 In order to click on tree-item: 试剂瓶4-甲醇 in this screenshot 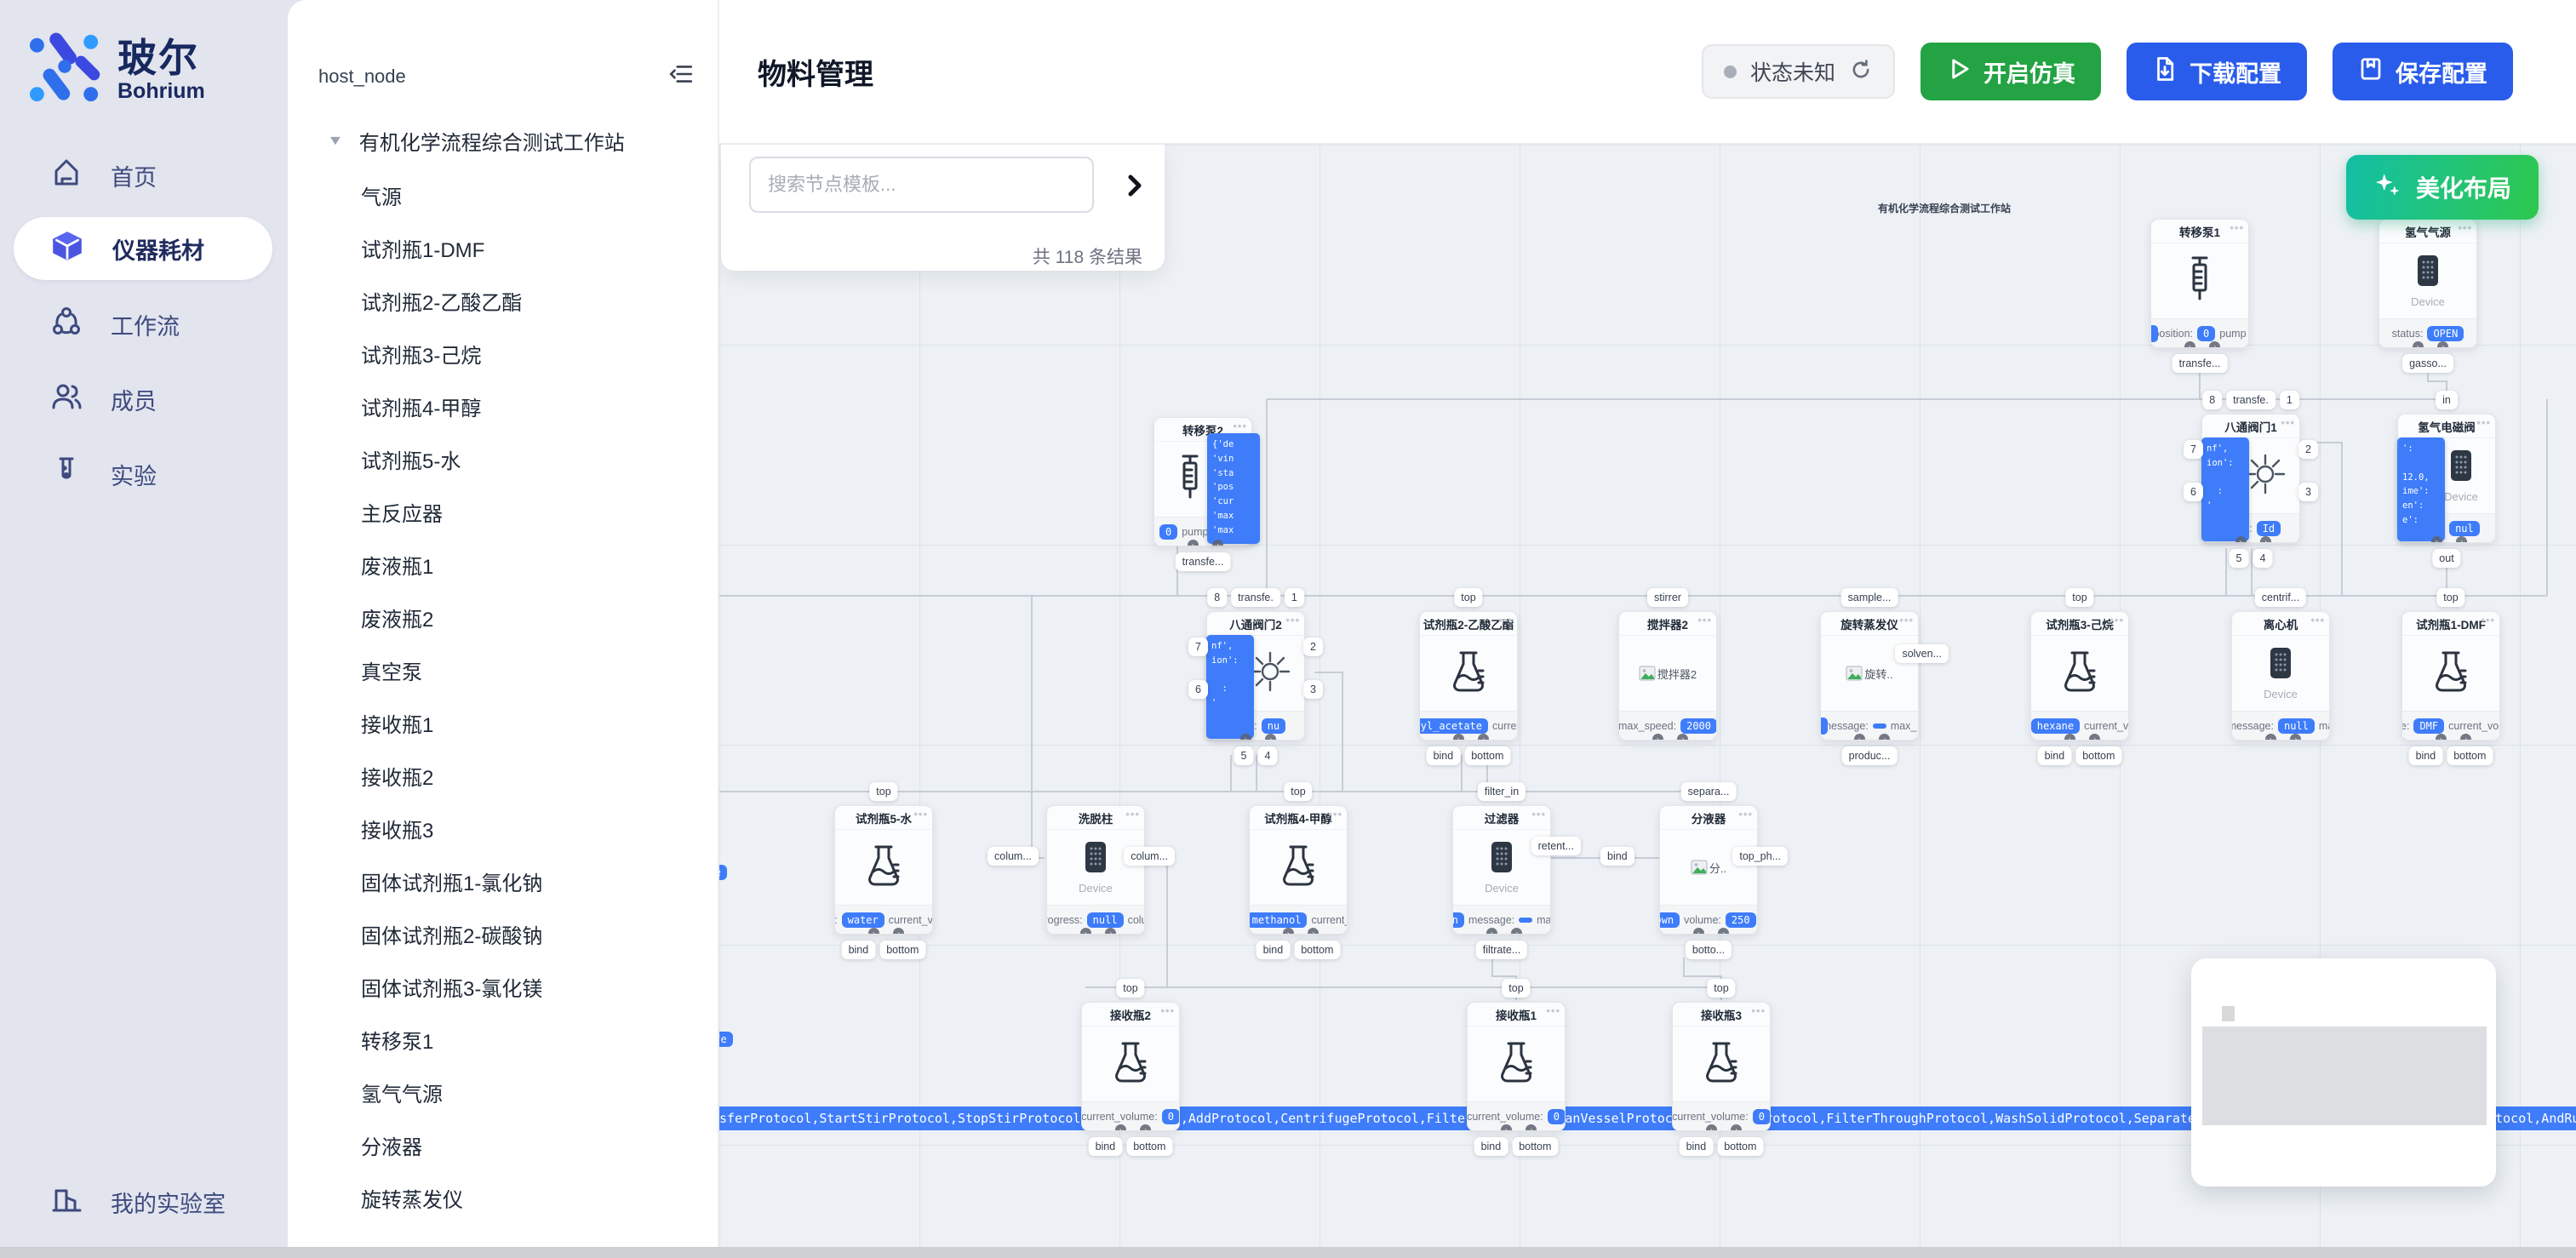, I will do `click(421, 408)`.